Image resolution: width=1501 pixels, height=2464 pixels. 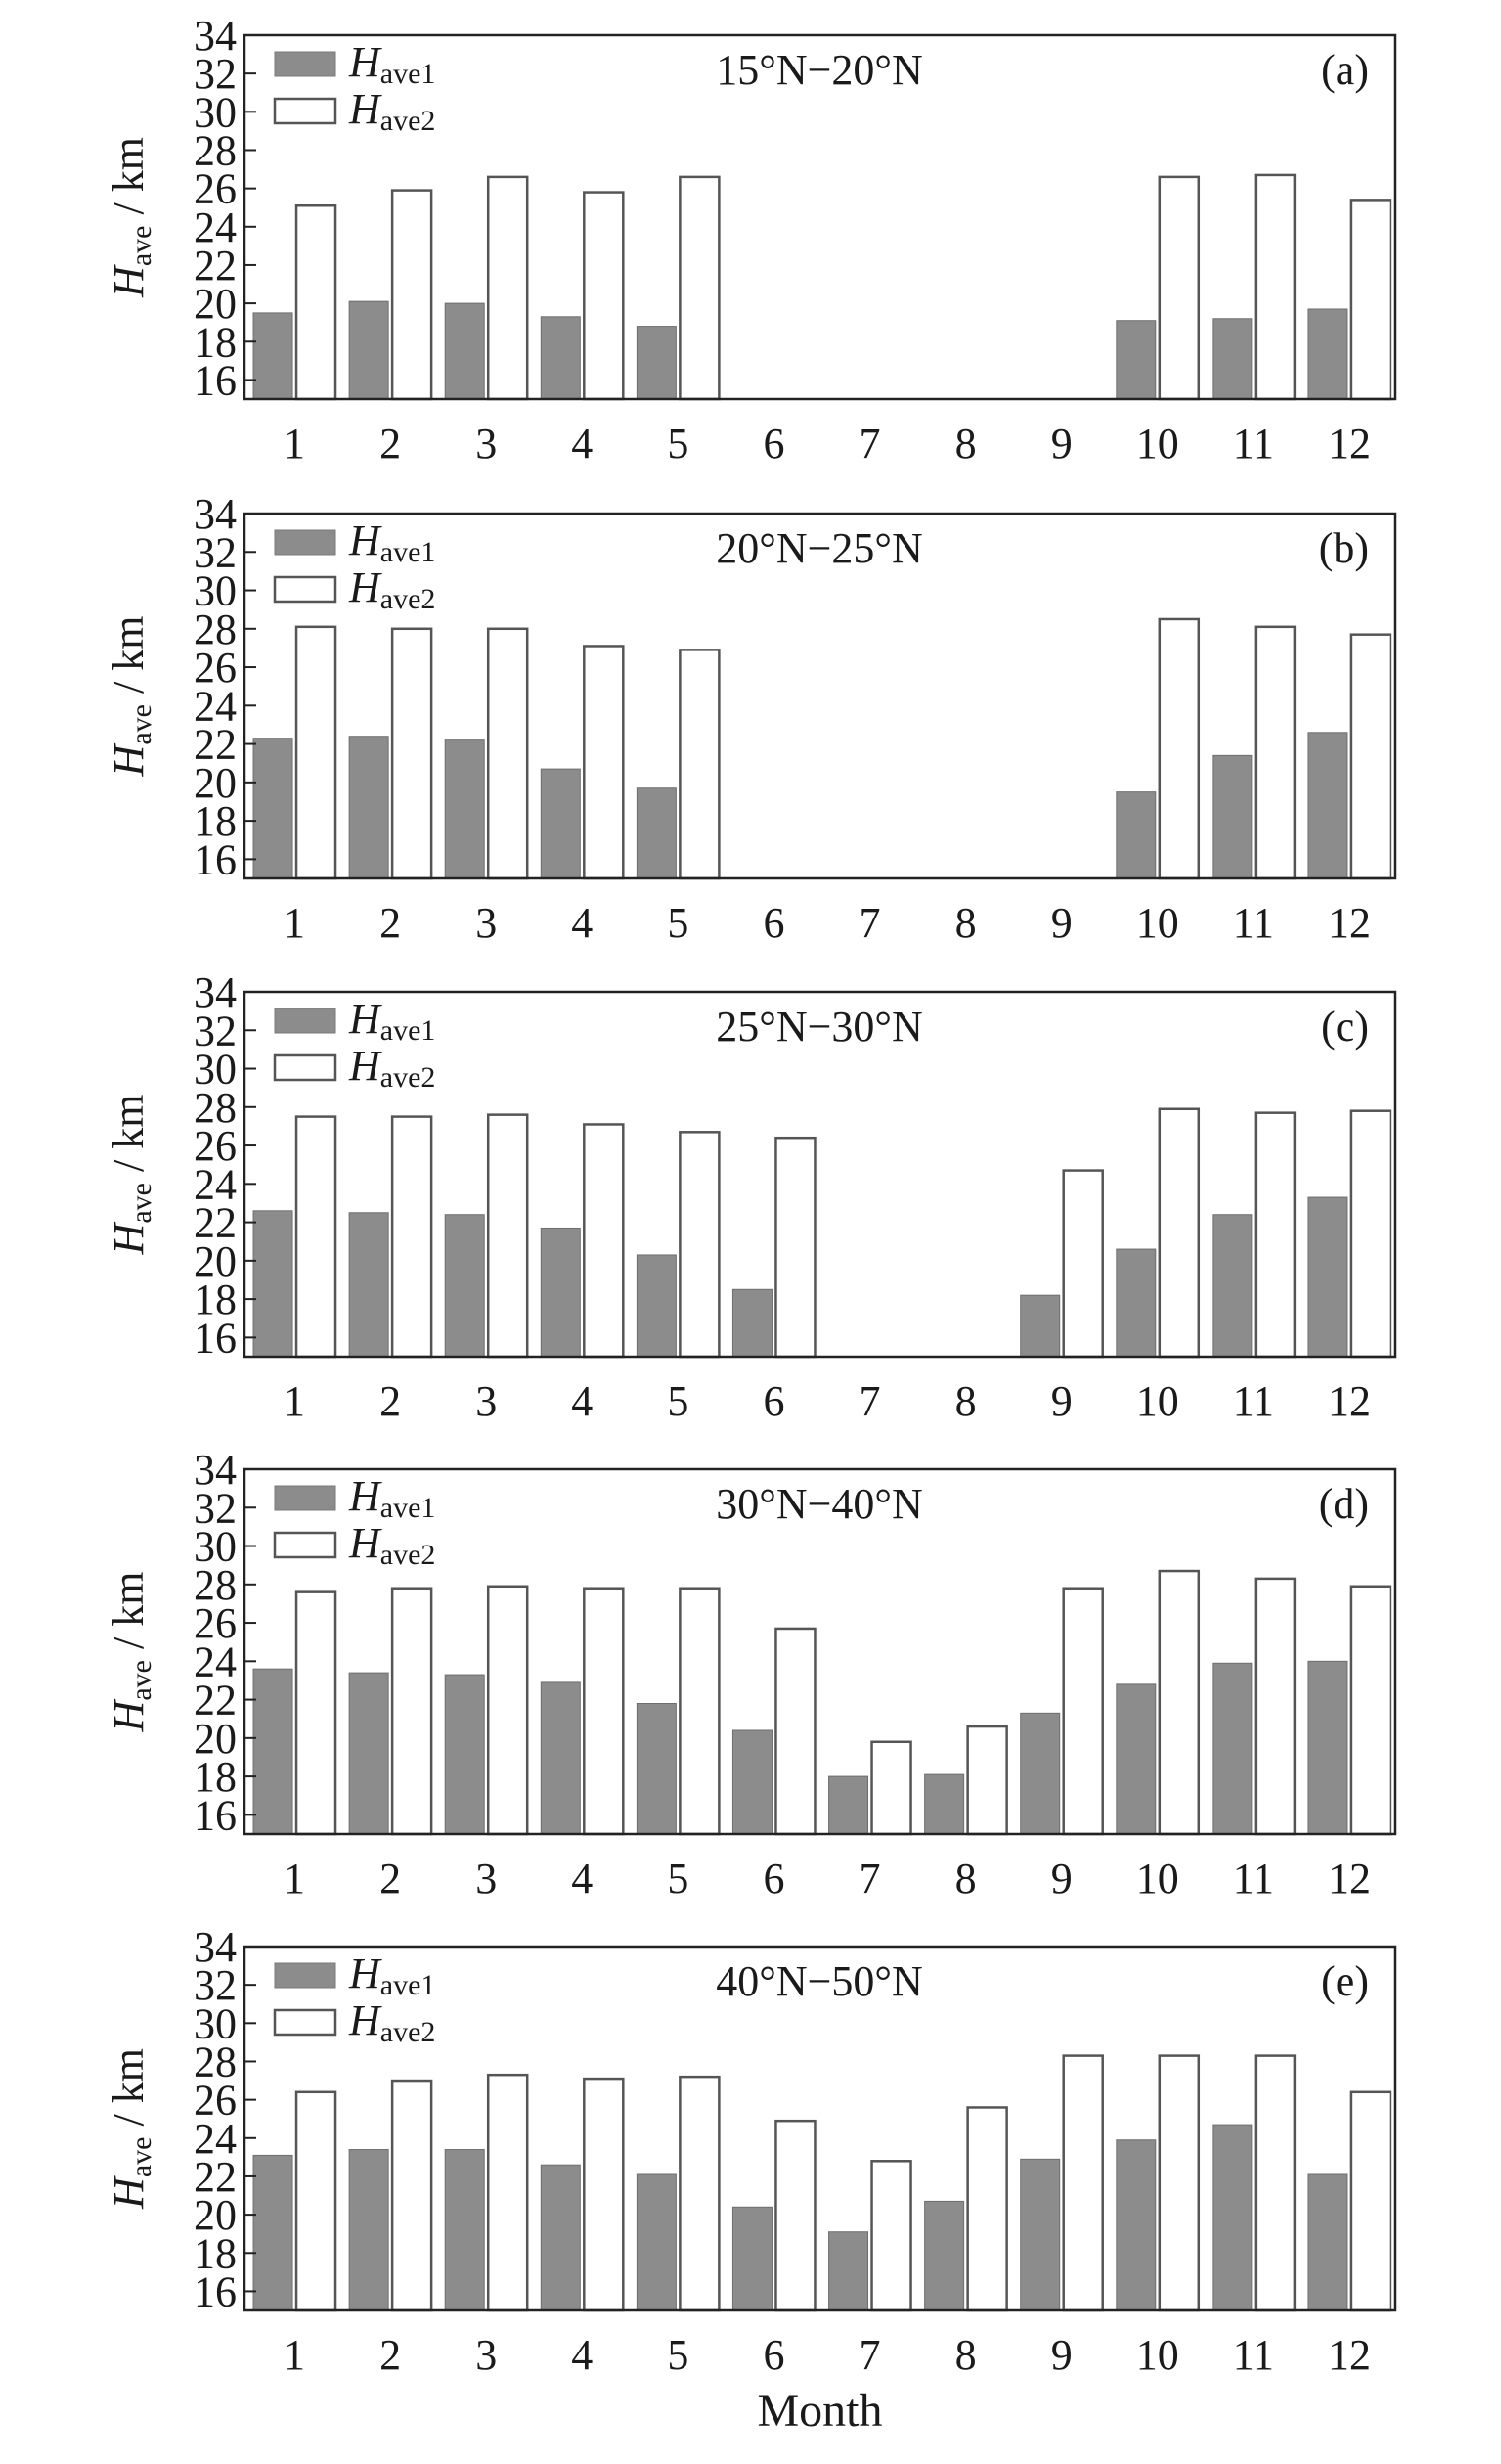 I want to click on y-axis-label: Have / km, so click(x=131, y=1652).